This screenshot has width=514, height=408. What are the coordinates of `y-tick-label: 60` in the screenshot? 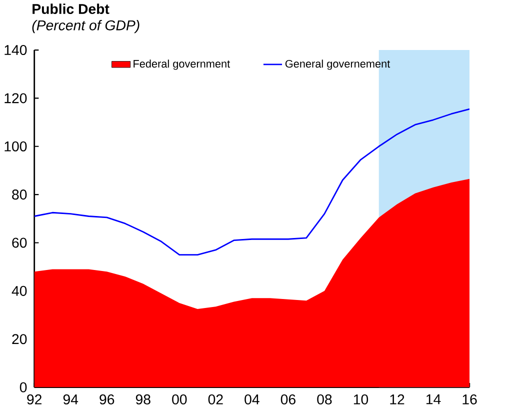 It's located at (19, 243).